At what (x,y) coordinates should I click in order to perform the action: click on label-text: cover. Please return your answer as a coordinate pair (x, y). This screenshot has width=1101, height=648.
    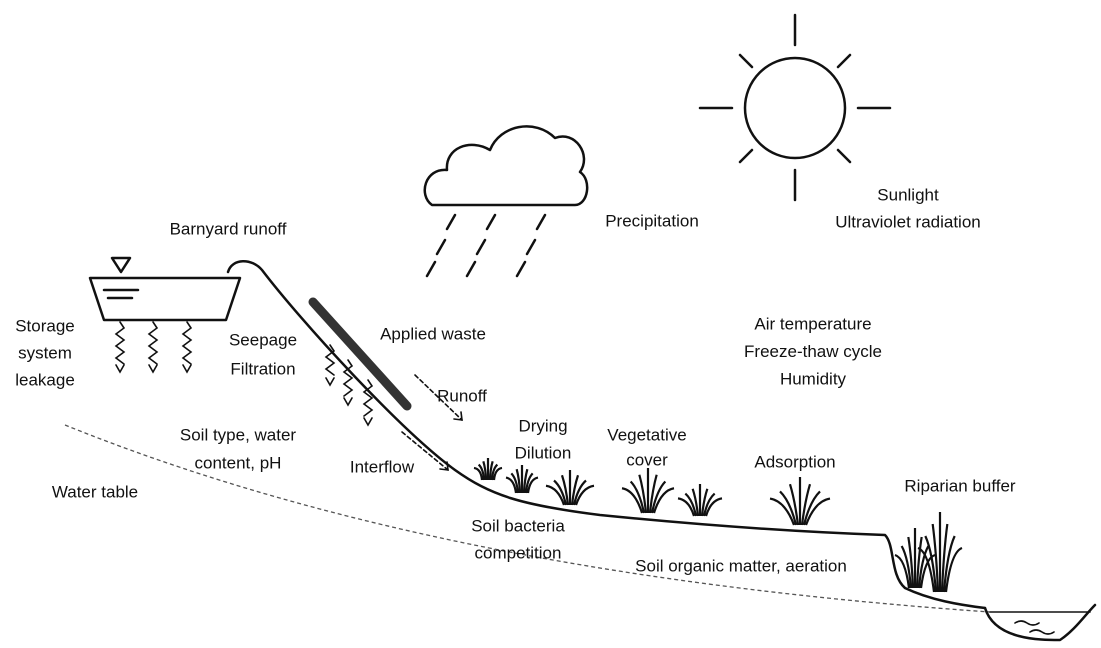
    Looking at the image, I should click on (647, 459).